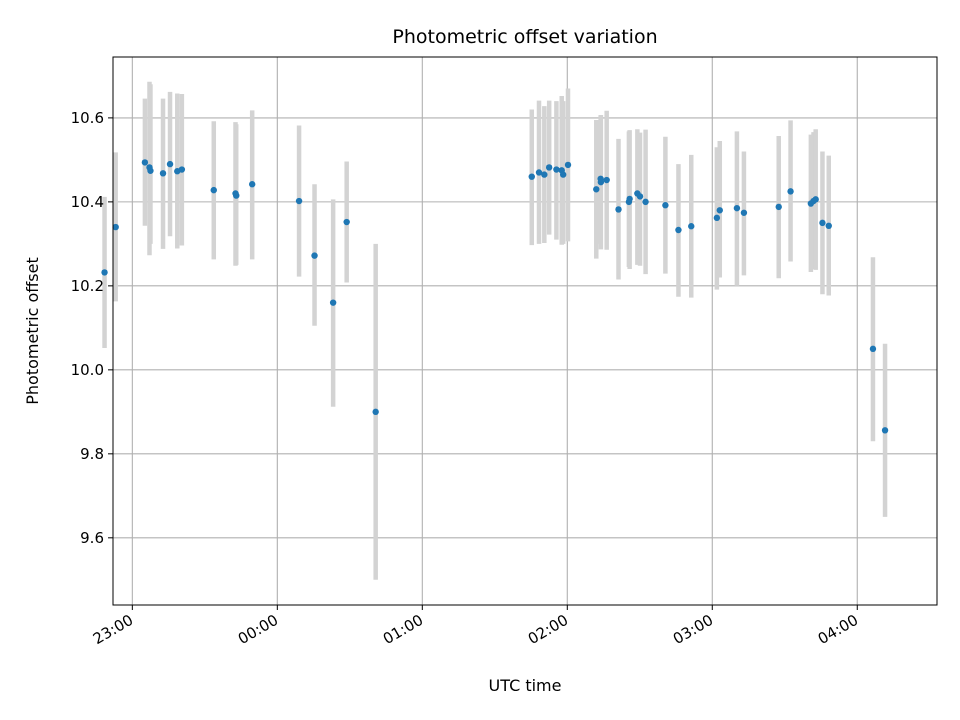 The width and height of the screenshot is (960, 720). Describe the element at coordinates (524, 37) in the screenshot. I see `chart-title: Photometric offset variation` at that location.